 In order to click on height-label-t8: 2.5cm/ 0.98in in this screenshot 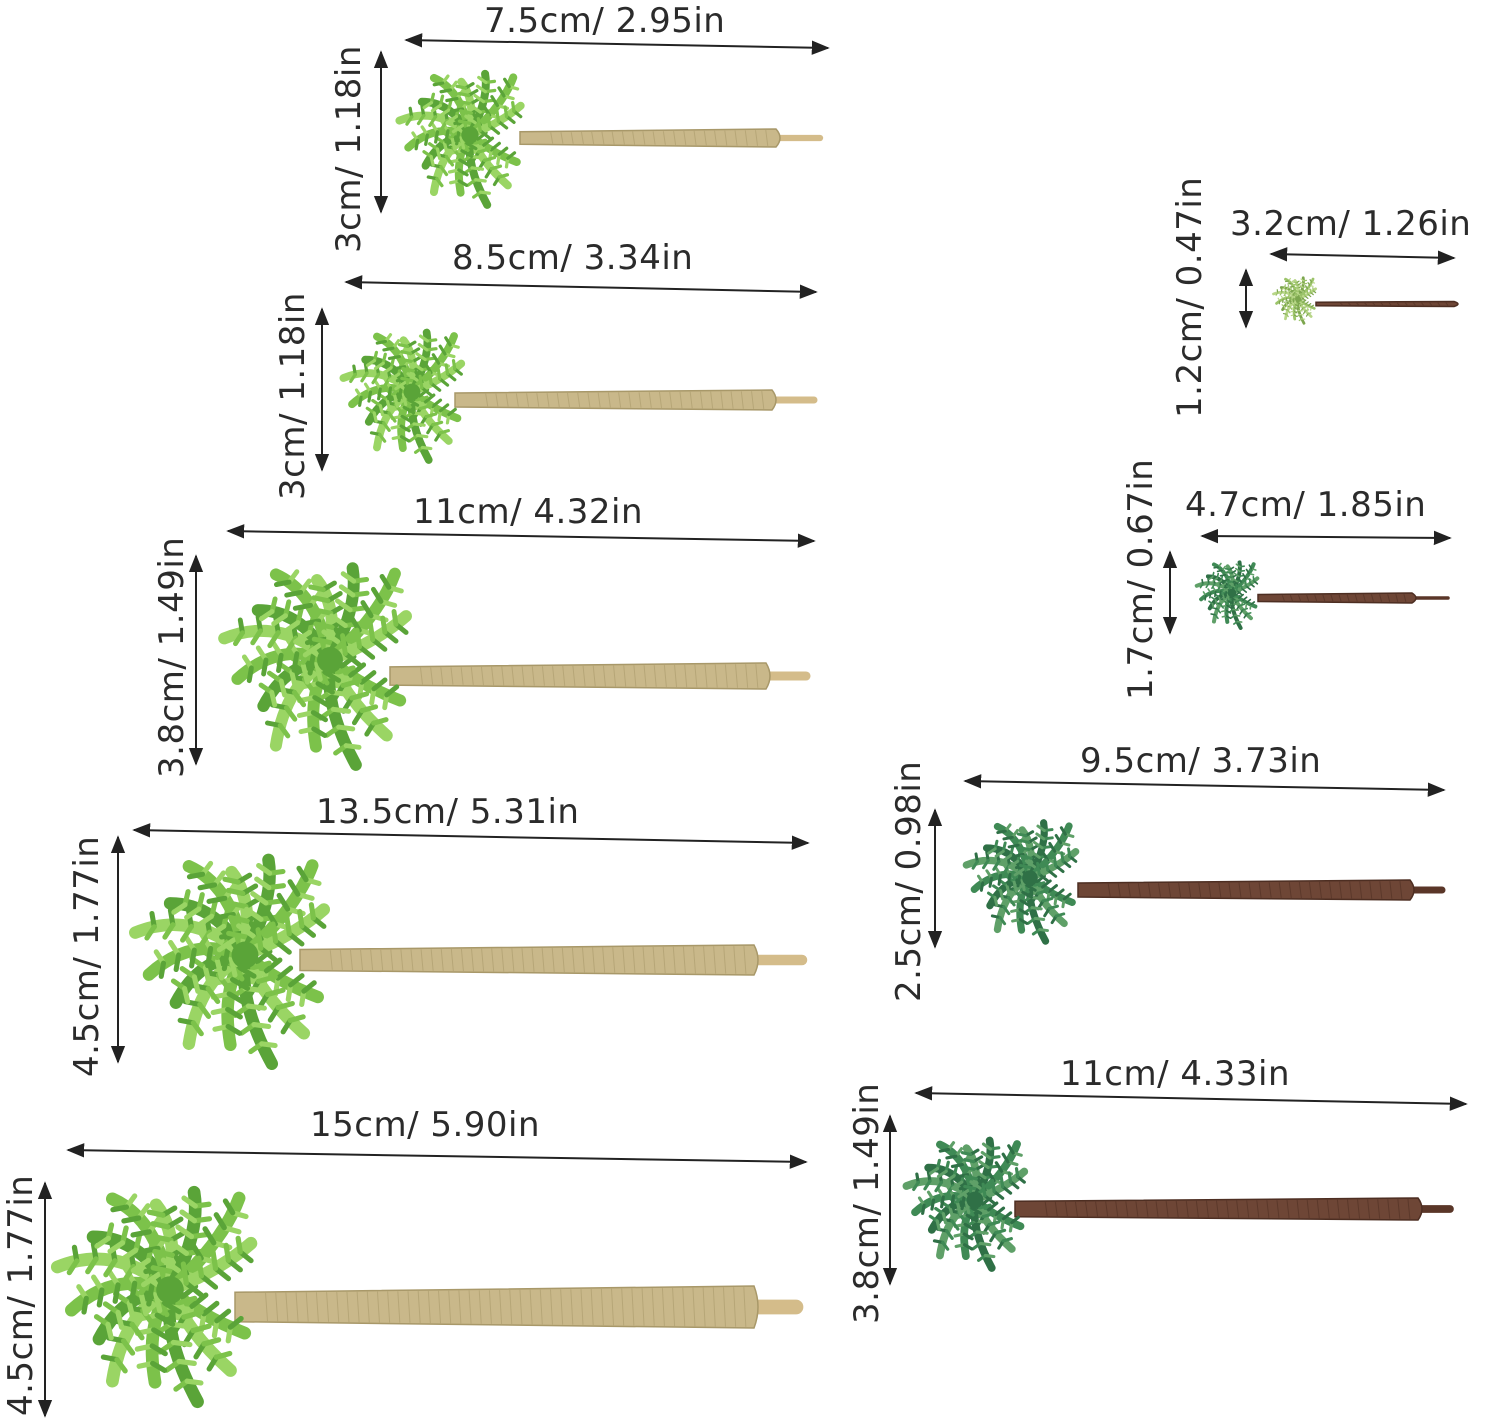, I will do `click(909, 881)`.